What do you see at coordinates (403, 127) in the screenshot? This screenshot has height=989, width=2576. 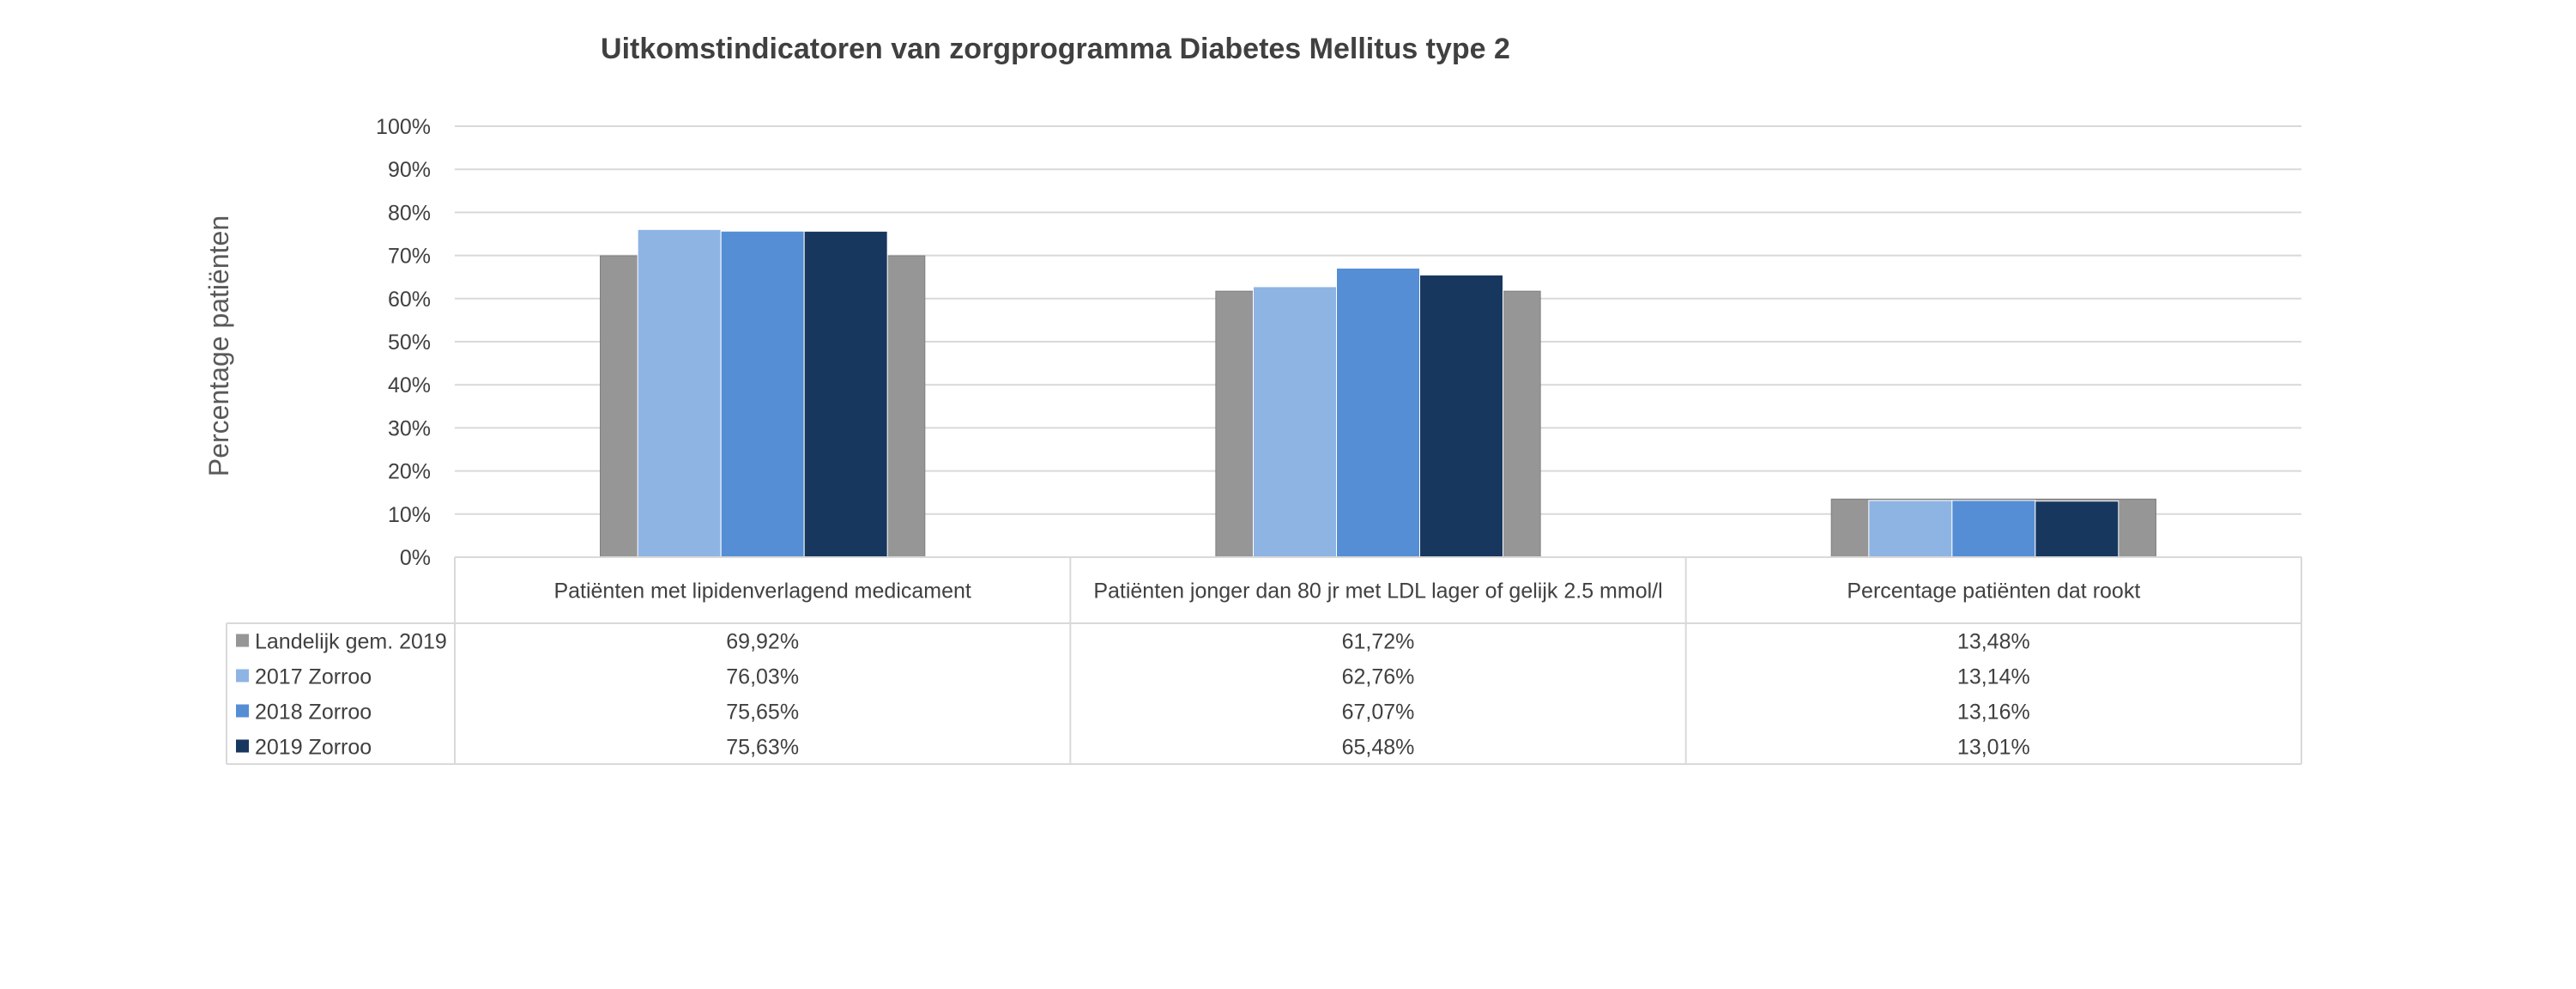 I see `y-tick-label: 100%` at bounding box center [403, 127].